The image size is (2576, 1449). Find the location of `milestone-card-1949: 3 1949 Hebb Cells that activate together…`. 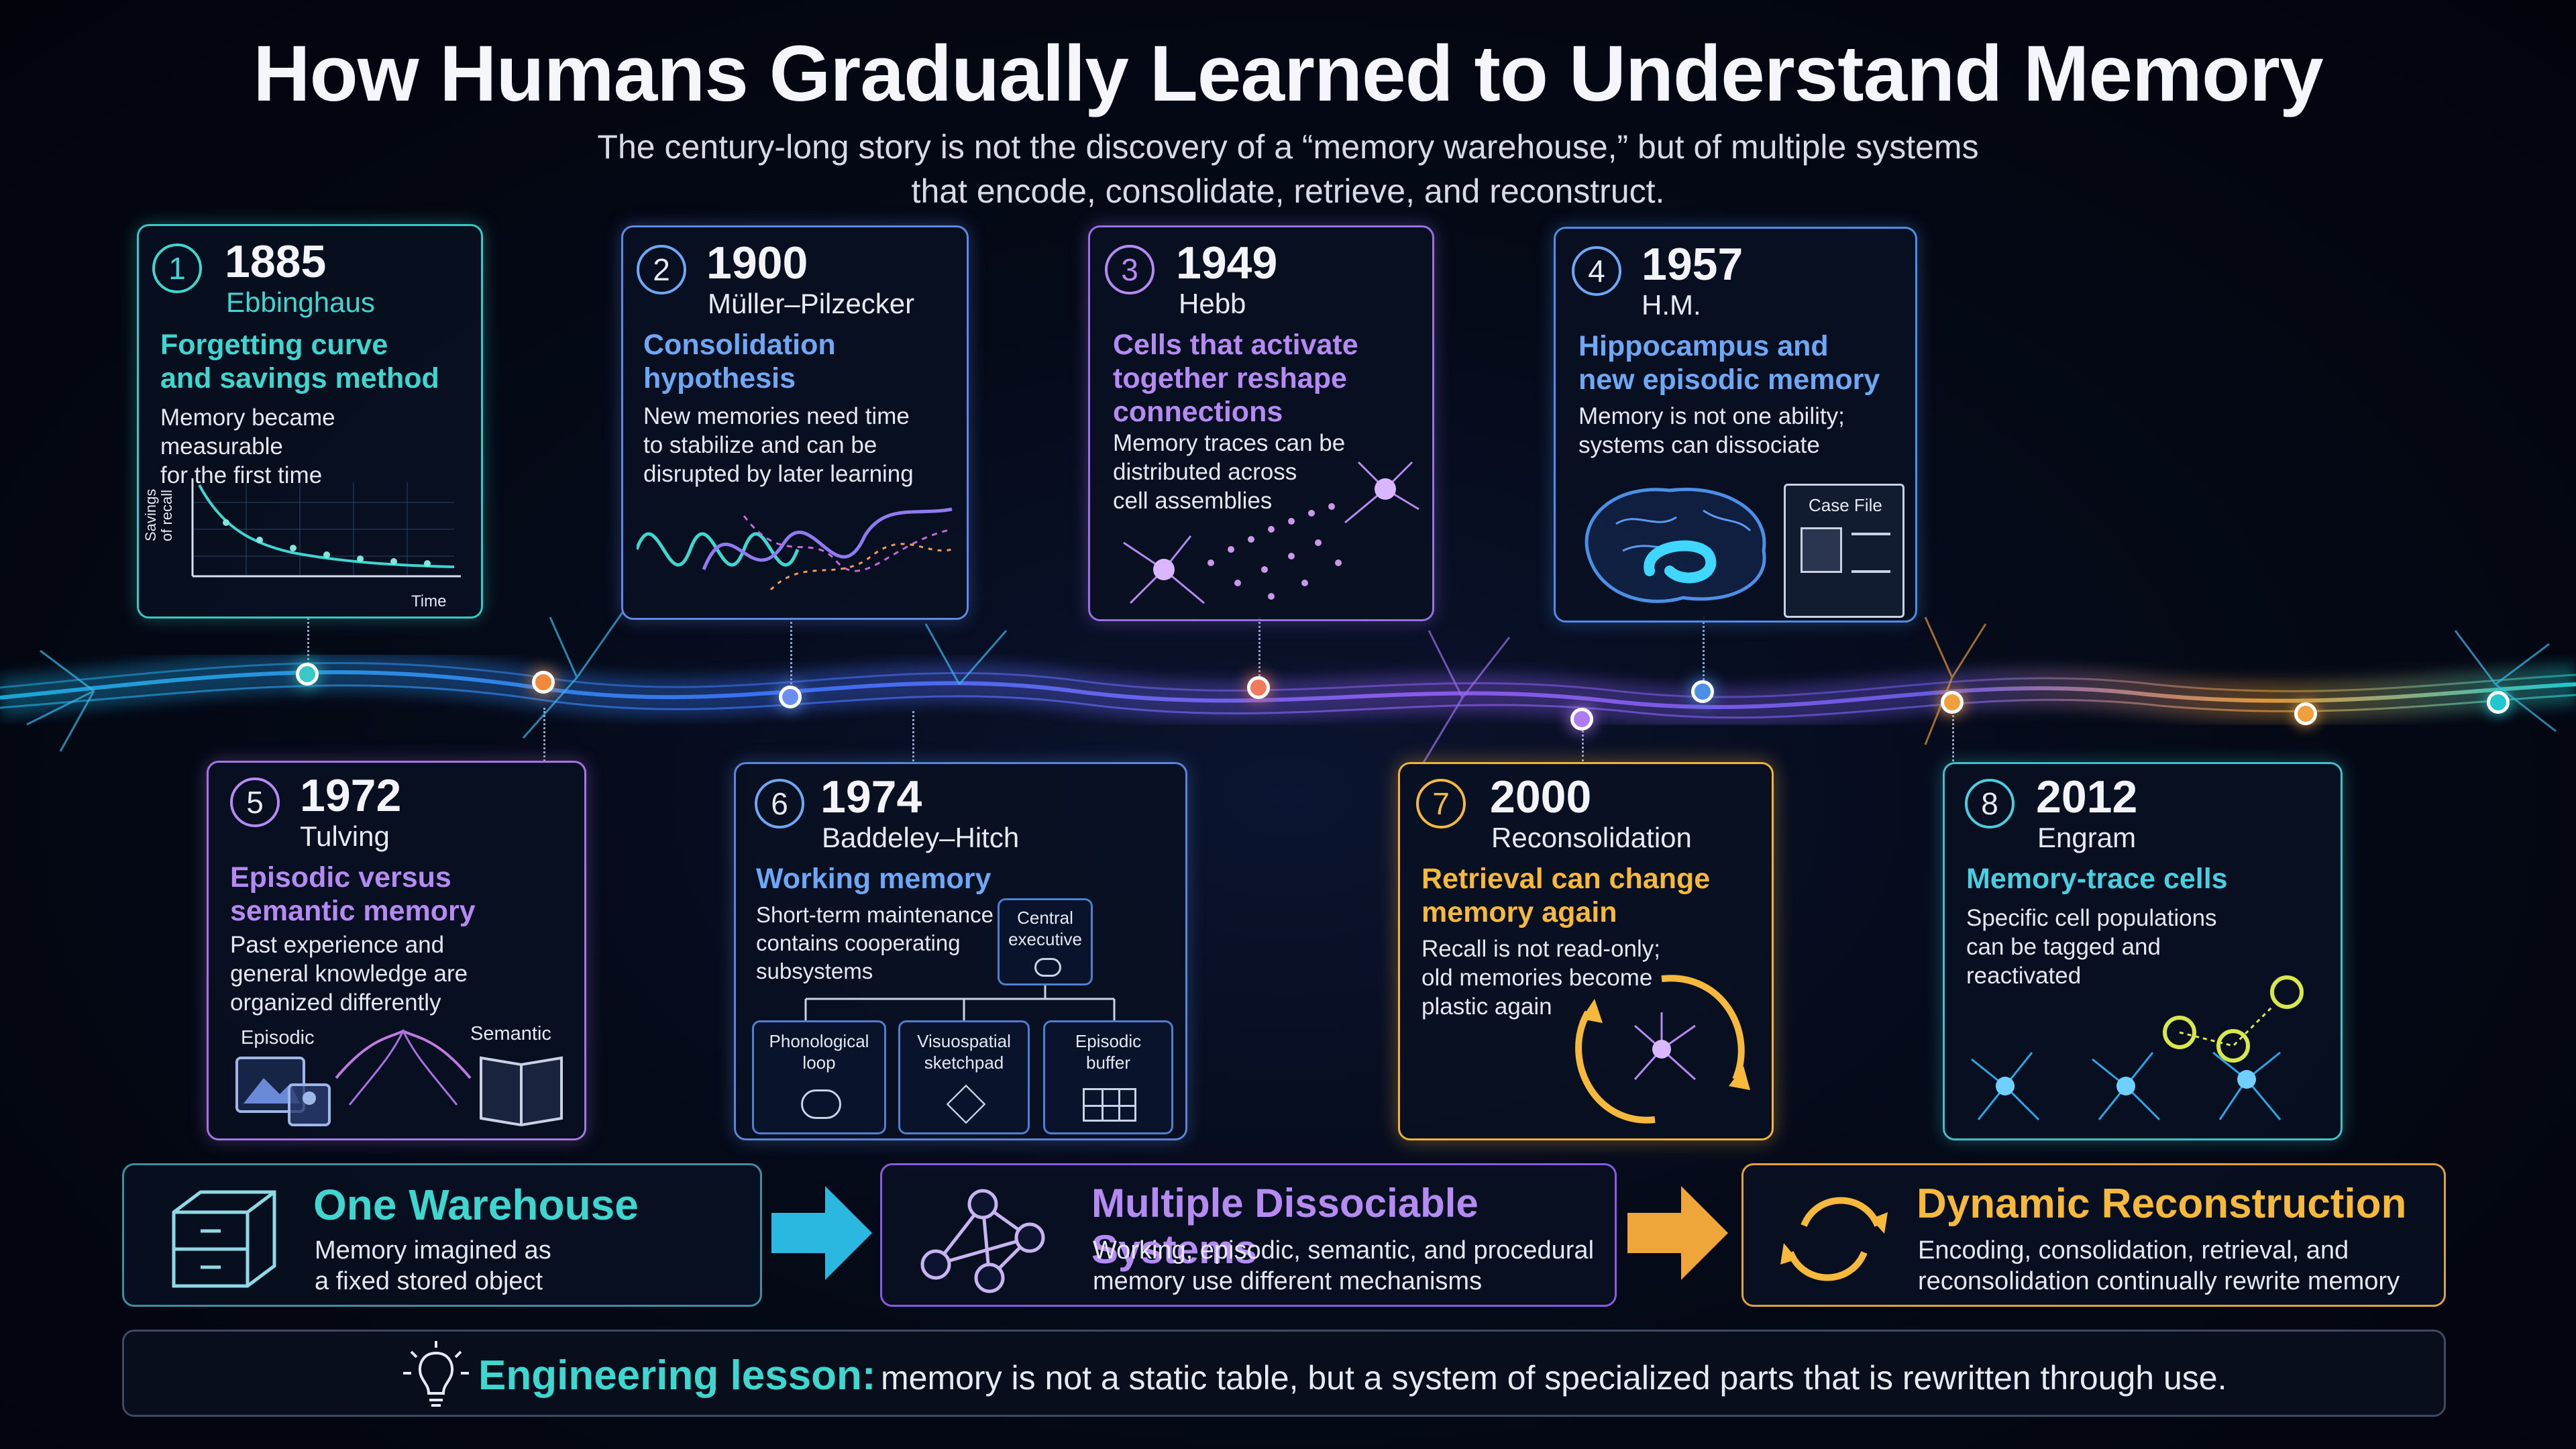

milestone-card-1949: 3 1949 Hebb Cells that activate together… is located at coordinates (1261, 423).